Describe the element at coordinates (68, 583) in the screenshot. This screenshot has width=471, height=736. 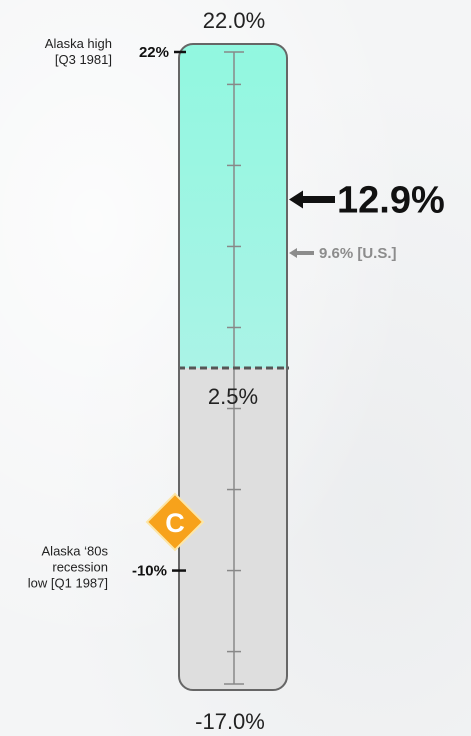
I see `low-note-line3: low [Q1 1987]` at that location.